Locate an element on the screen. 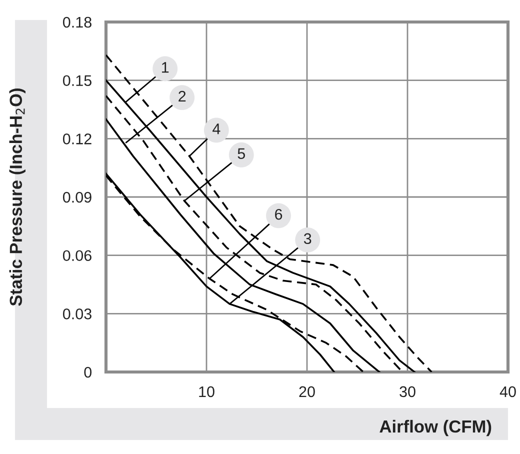 The image size is (520, 454). y-tick-label: 0 is located at coordinates (88, 372).